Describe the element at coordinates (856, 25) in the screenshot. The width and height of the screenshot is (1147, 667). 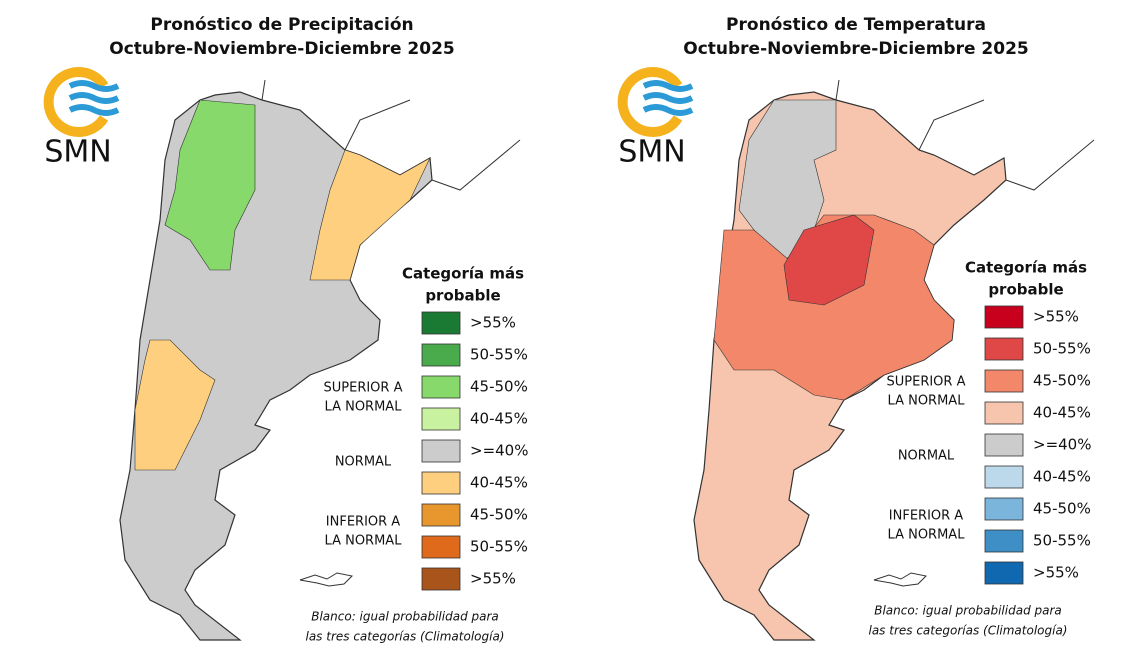
I see `panel-title: Pronóstico de Temperatura` at that location.